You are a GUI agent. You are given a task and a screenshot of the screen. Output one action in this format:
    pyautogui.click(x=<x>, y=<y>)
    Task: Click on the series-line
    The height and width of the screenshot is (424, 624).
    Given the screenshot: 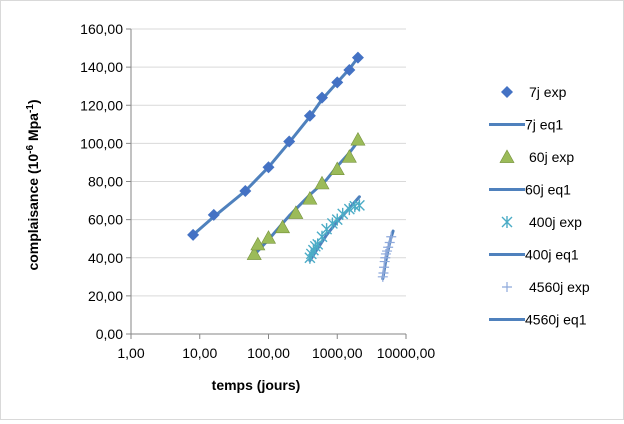 What is the action you would take?
    pyautogui.click(x=275, y=146)
    